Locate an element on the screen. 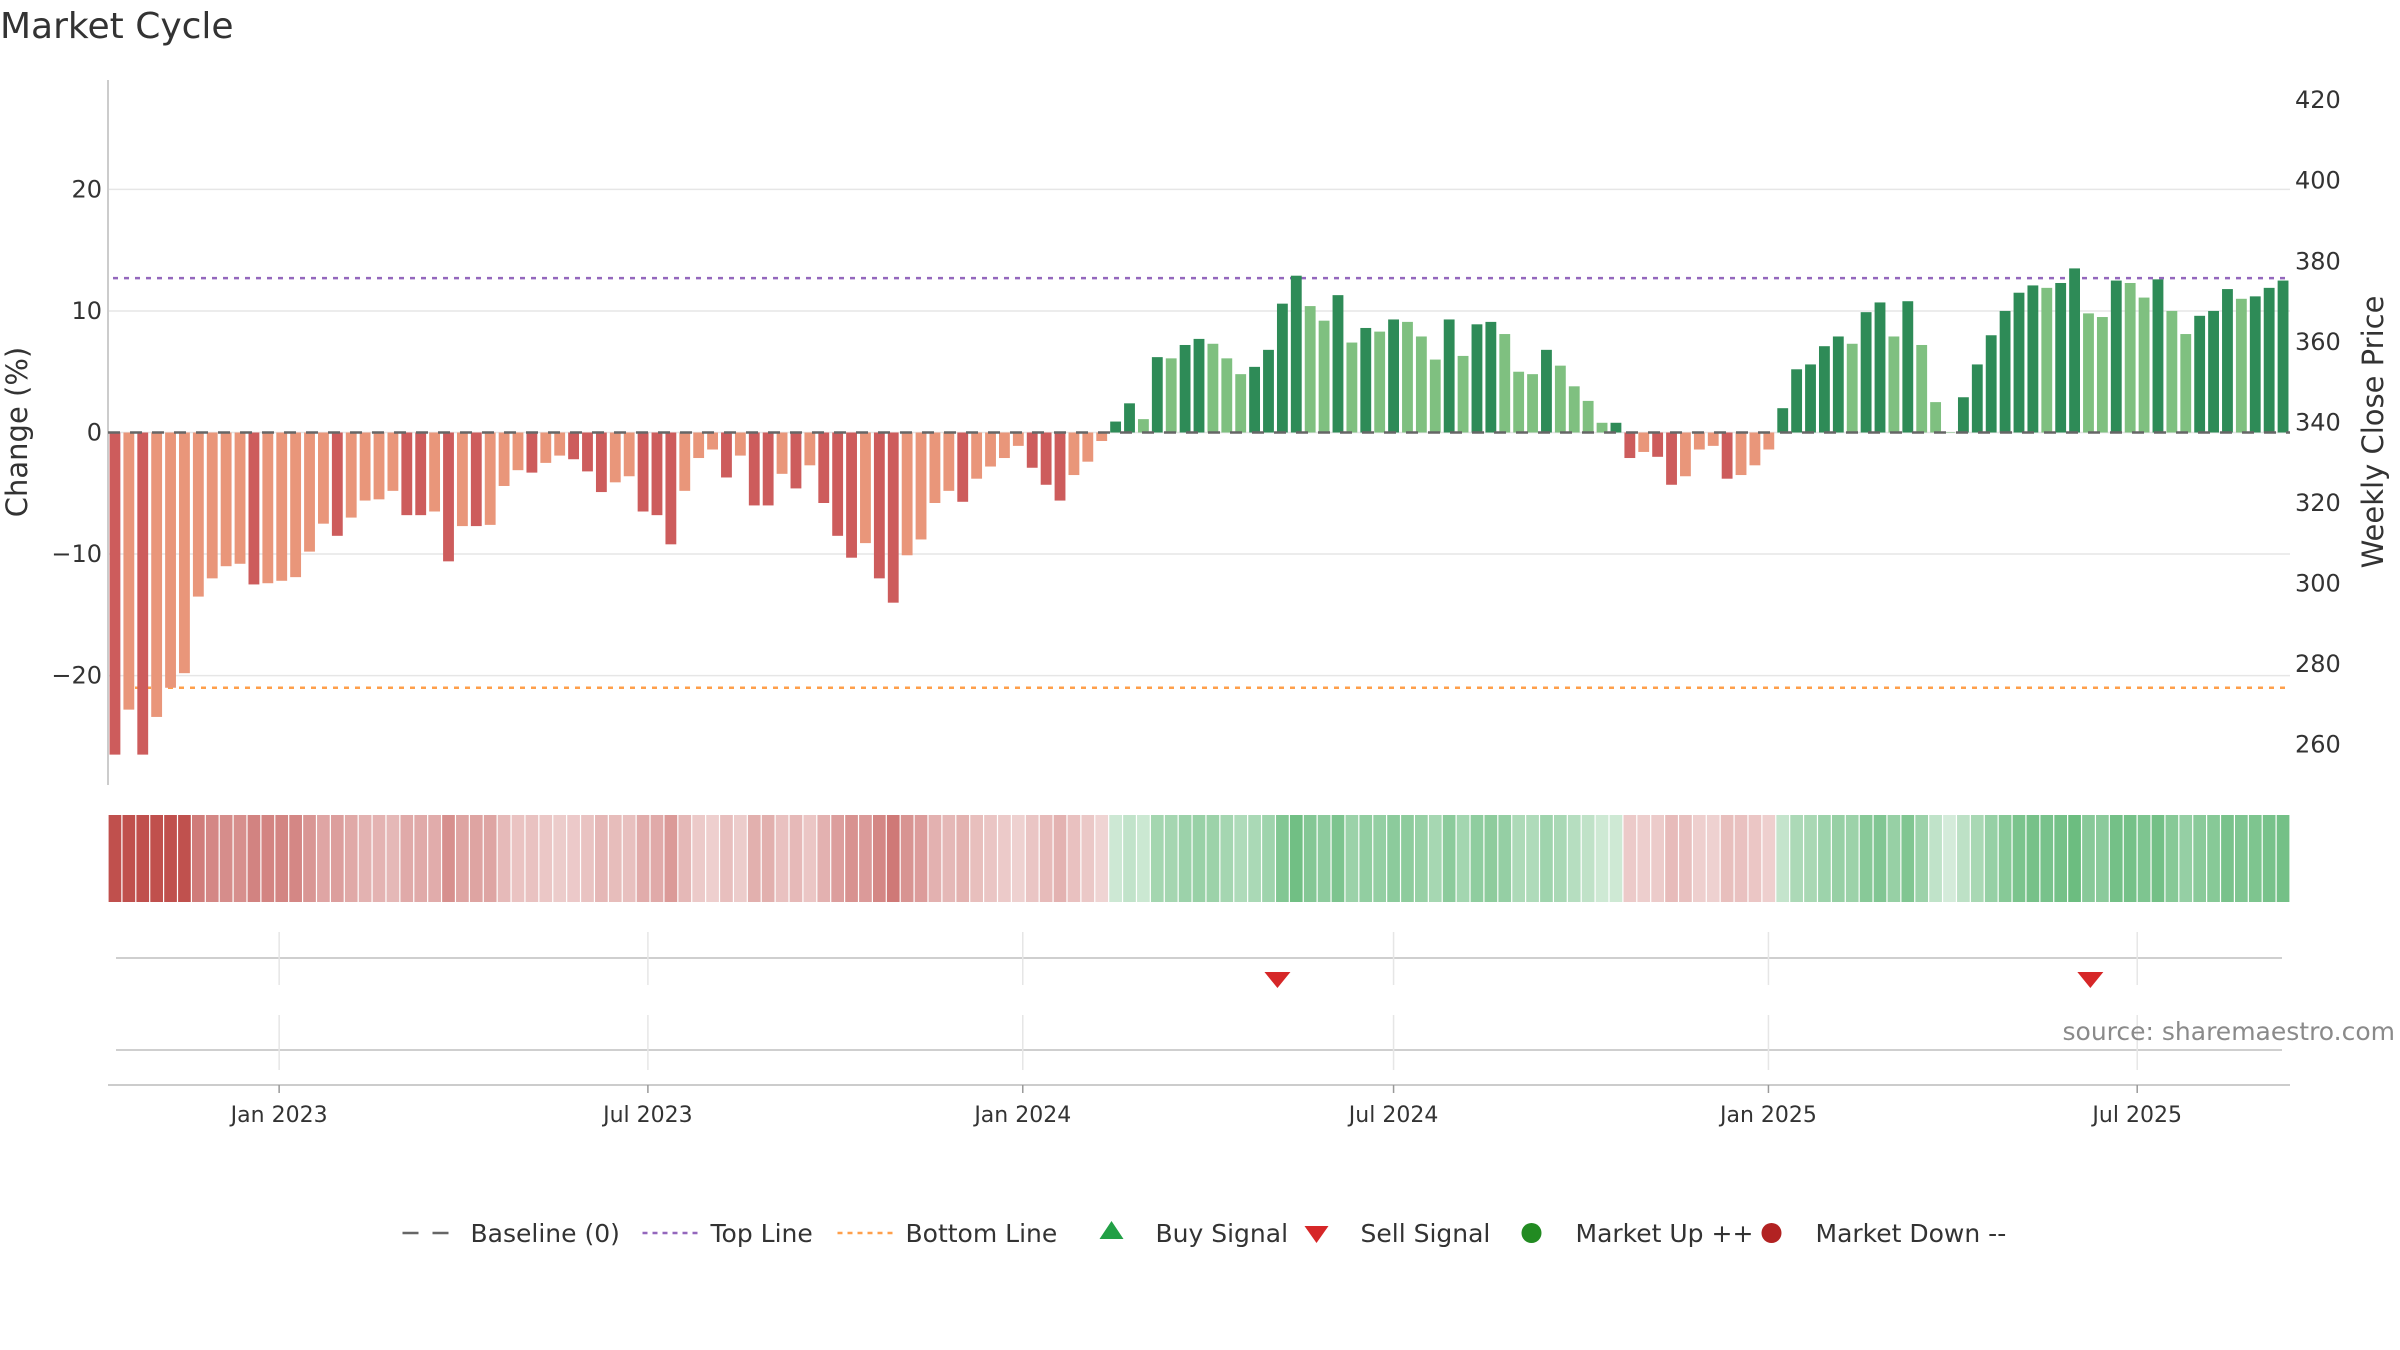 The width and height of the screenshot is (2400, 1350). y-tick-label: −10 is located at coordinates (76, 554).